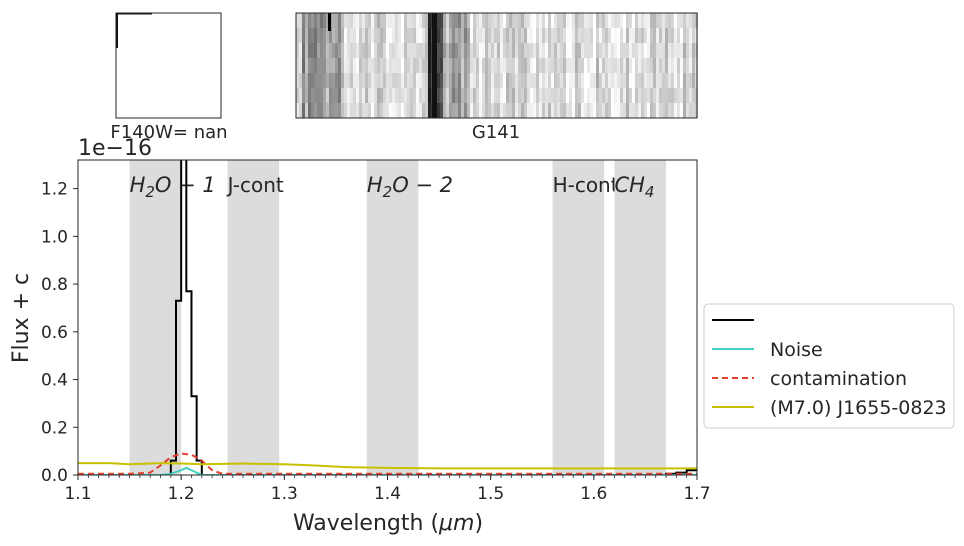 The image size is (964, 546). Describe the element at coordinates (410, 187) in the screenshot. I see `band-label: H2O − 2` at that location.